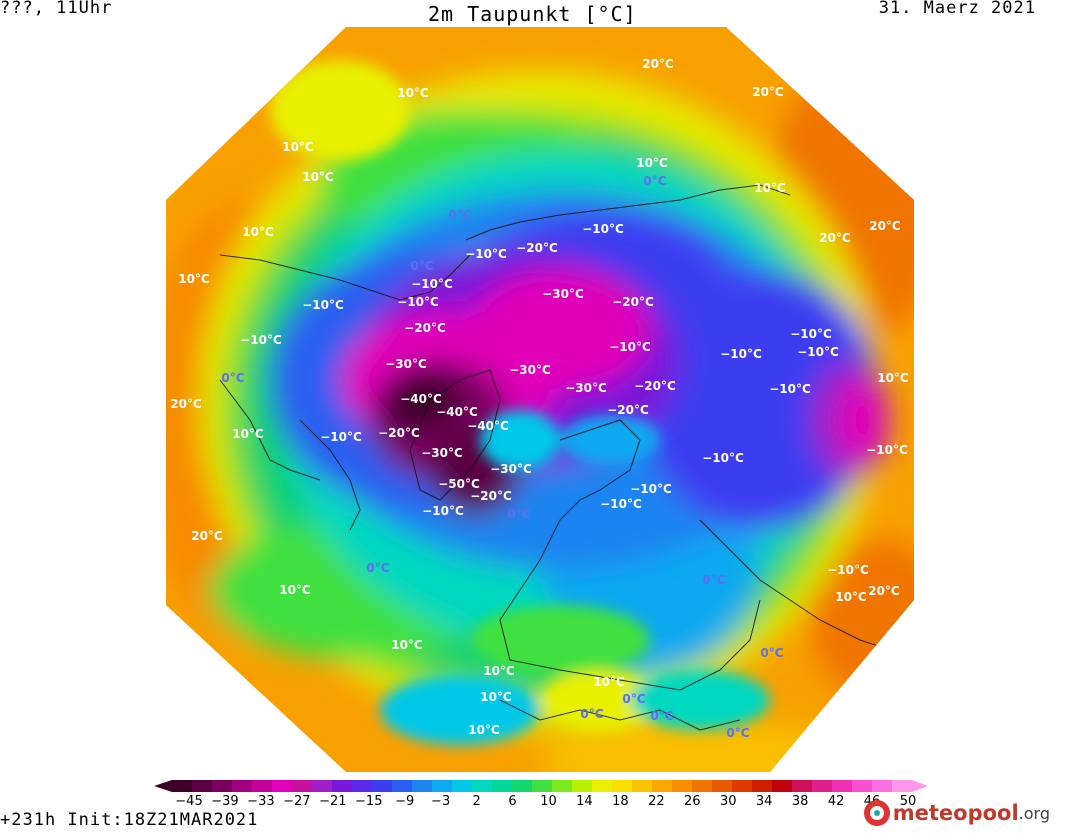 This screenshot has height=833, width=1080. What do you see at coordinates (476, 801) in the screenshot?
I see `colorbar-tick: 2` at bounding box center [476, 801].